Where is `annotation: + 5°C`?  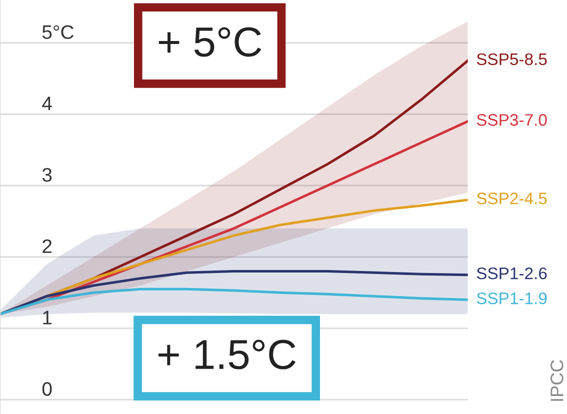
annotation: + 5°C is located at coordinates (210, 42).